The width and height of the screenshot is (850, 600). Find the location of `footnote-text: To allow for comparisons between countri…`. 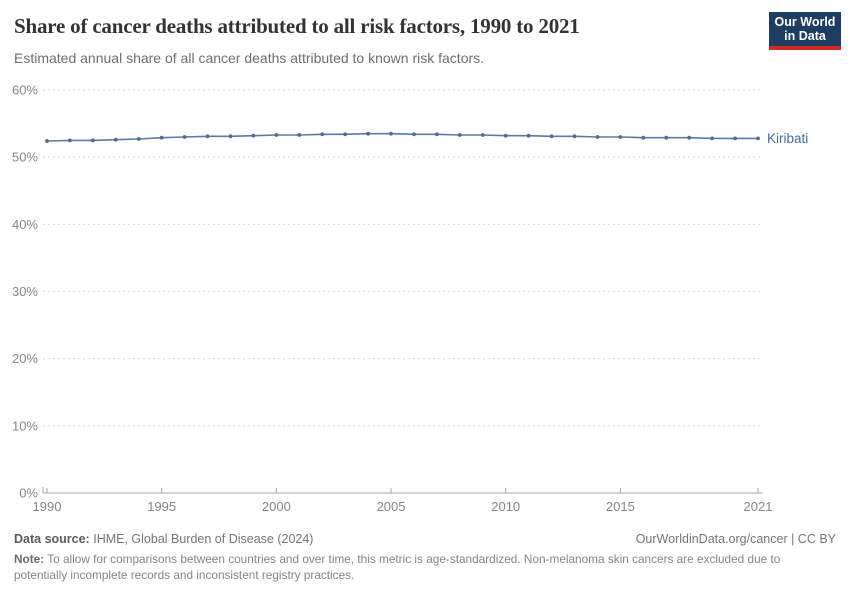

footnote-text: To allow for comparisons between countri… is located at coordinates (397, 567).